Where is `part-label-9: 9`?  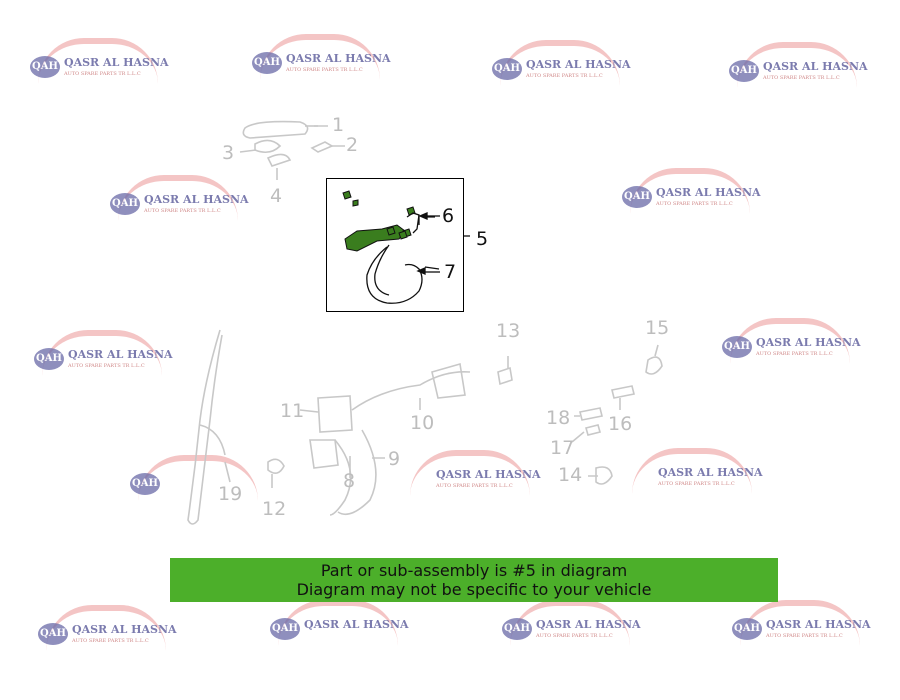
part-label-9: 9 is located at coordinates (394, 459).